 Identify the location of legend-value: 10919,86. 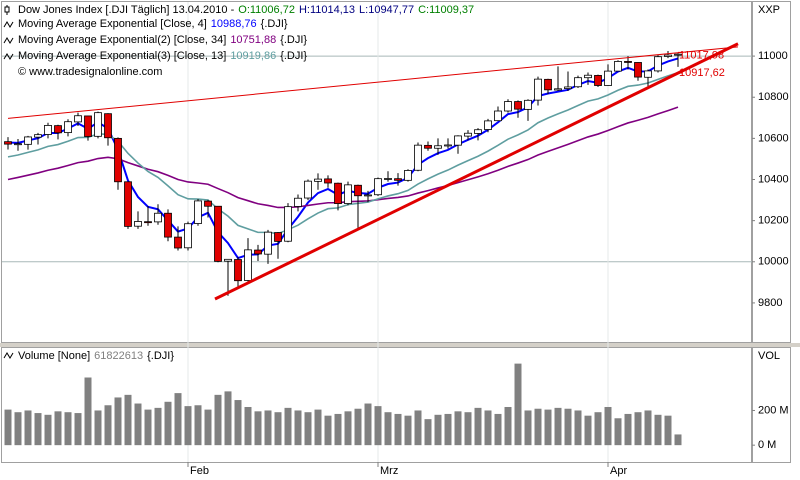
(253, 56).